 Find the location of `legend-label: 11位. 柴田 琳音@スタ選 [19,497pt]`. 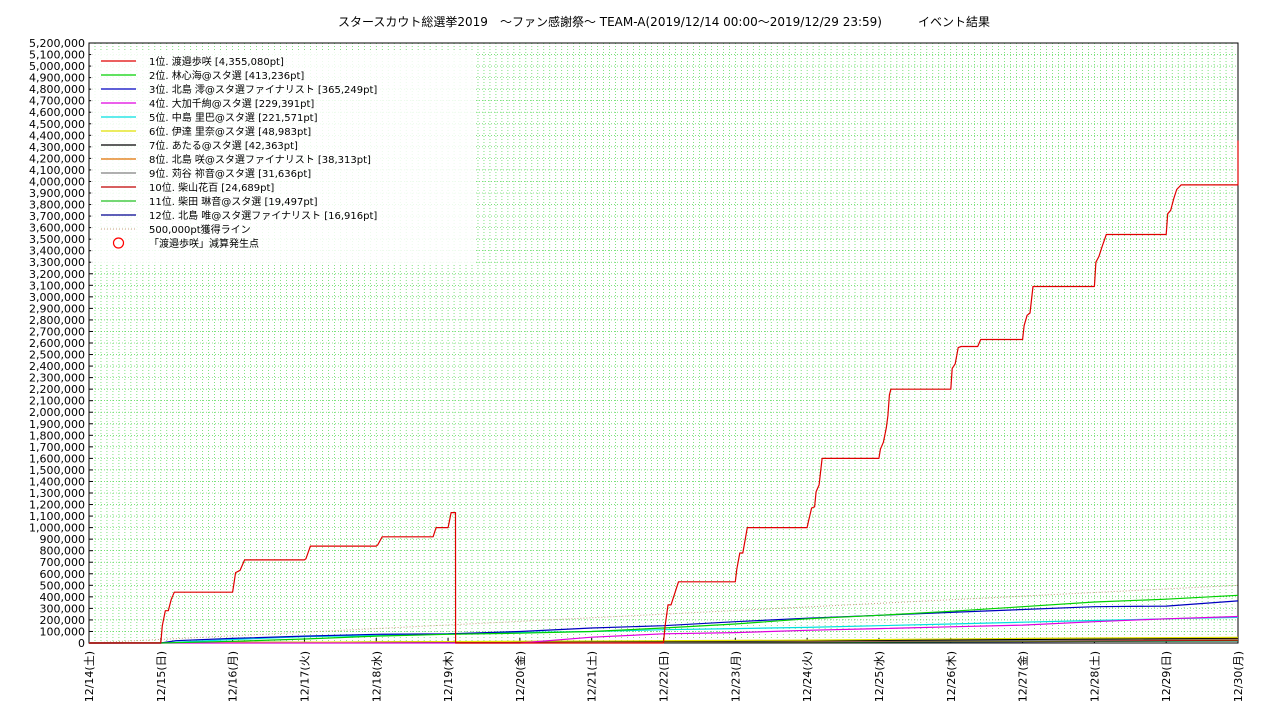

legend-label: 11位. 柴田 琳音@スタ選 [19,497pt] is located at coordinates (233, 201).